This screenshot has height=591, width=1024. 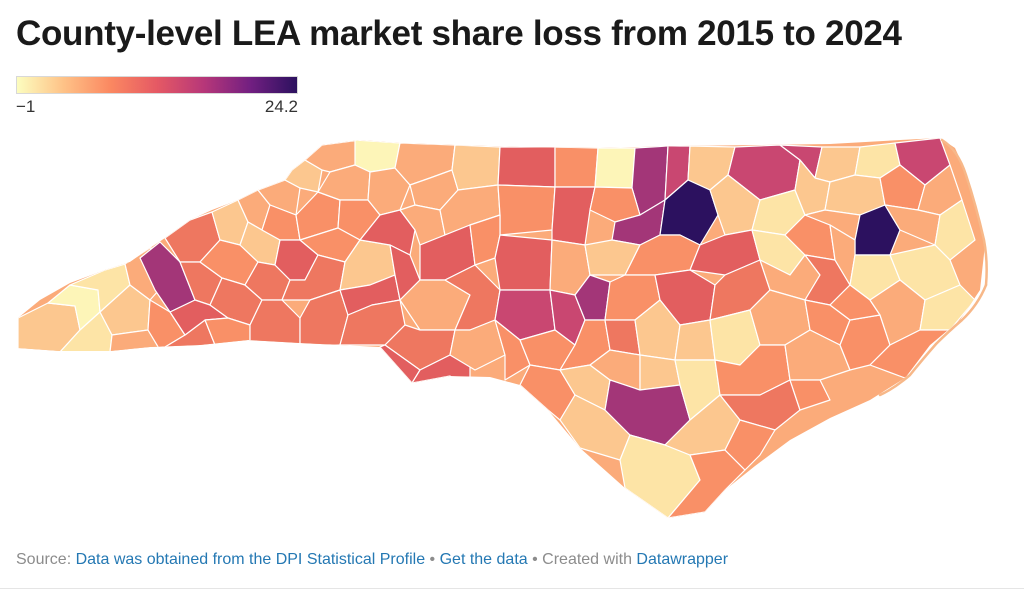 What do you see at coordinates (157, 85) in the screenshot?
I see `legend-gradient-bar` at bounding box center [157, 85].